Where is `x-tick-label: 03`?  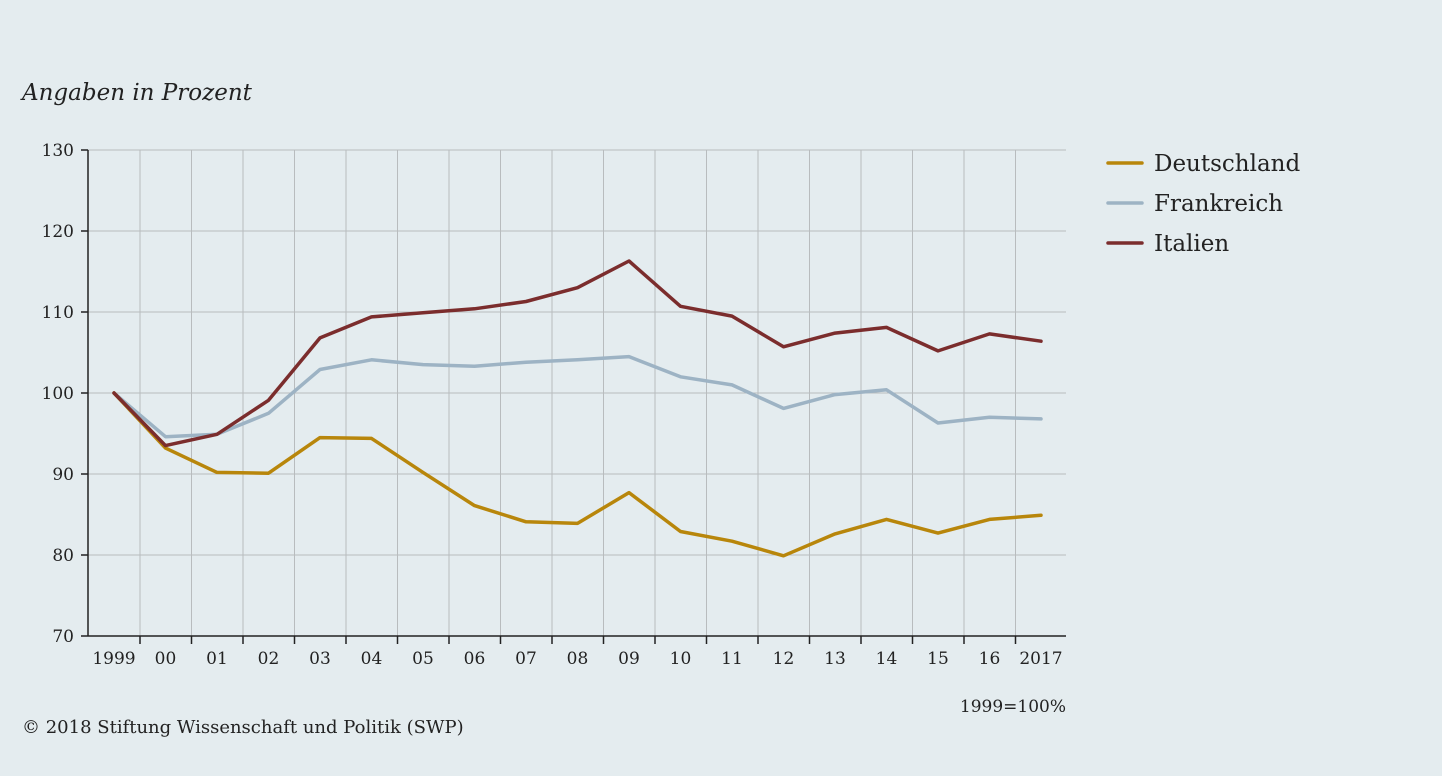
x-tick-label: 03 is located at coordinates (320, 659).